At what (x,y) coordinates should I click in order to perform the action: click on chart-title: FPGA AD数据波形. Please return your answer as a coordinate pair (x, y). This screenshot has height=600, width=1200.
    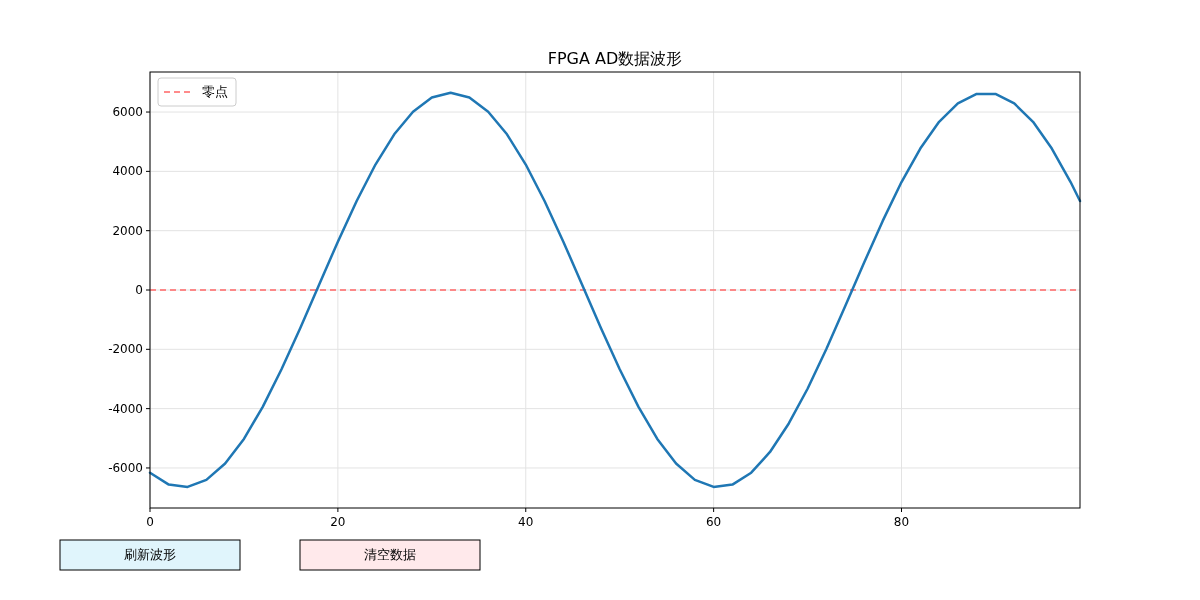
    Looking at the image, I should click on (615, 58).